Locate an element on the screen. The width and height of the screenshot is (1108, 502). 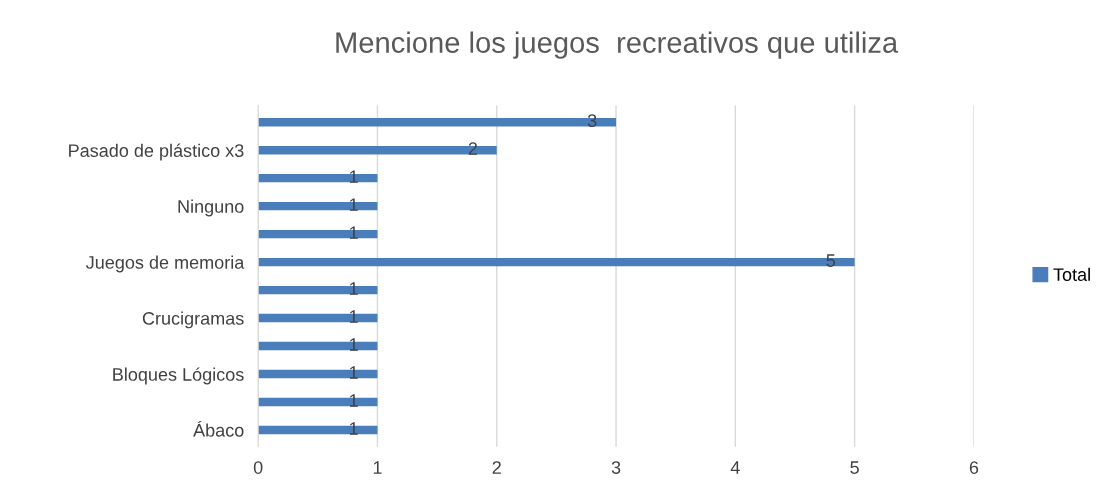
data-label: 5 is located at coordinates (831, 260).